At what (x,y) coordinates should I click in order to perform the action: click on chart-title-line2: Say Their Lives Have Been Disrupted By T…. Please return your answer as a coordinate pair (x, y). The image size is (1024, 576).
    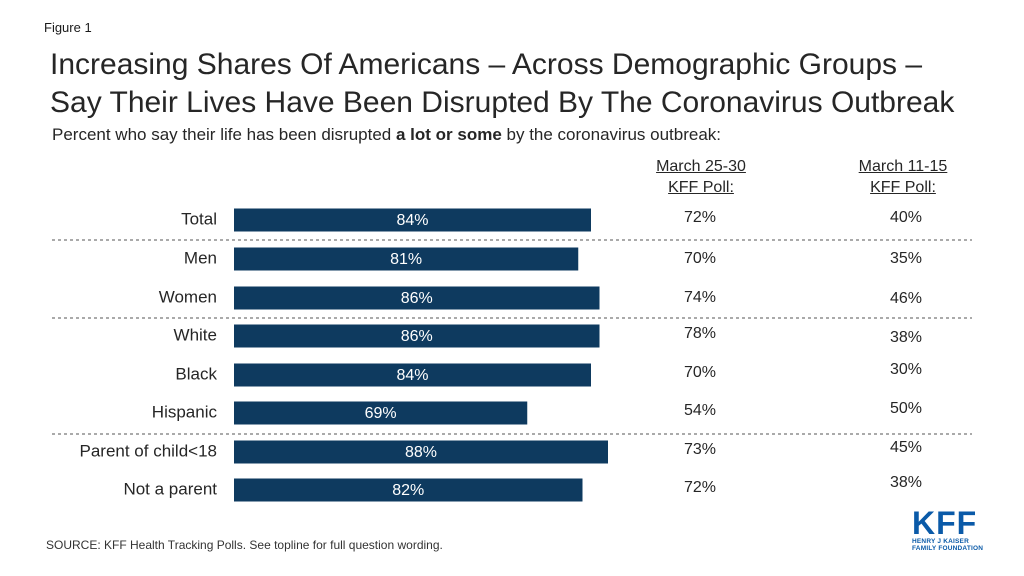
    Looking at the image, I should click on (502, 102).